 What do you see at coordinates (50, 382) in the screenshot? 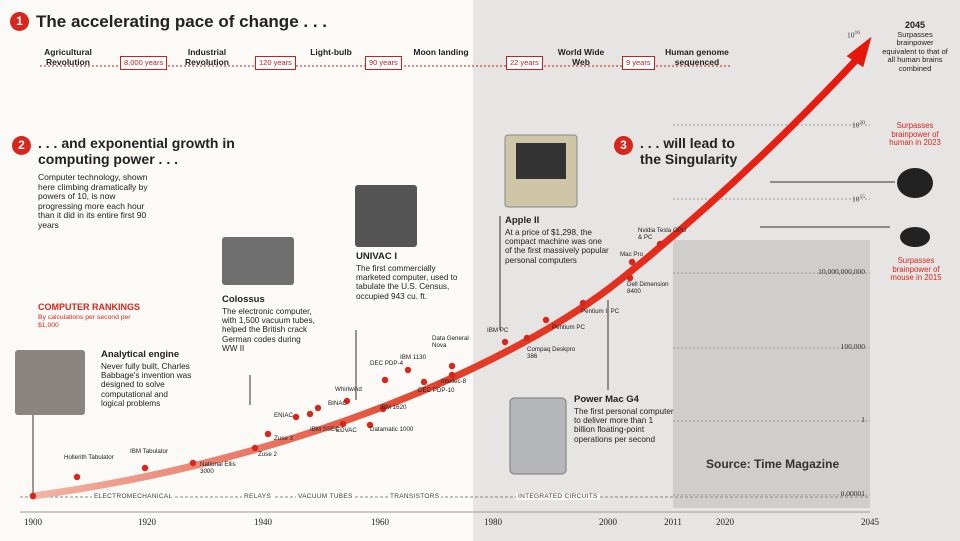
I see `analytical-engine-image` at bounding box center [50, 382].